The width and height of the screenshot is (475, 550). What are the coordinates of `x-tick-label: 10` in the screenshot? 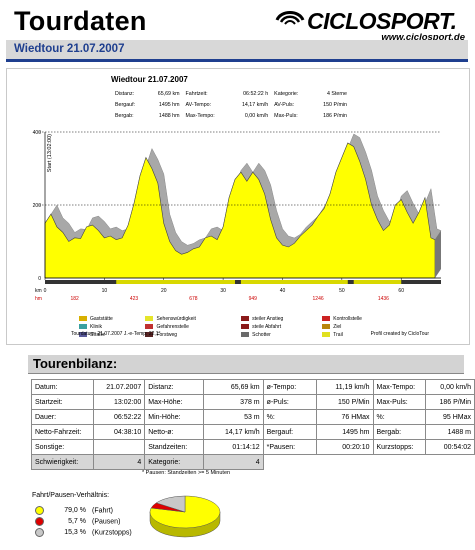 It's located at (105, 291).